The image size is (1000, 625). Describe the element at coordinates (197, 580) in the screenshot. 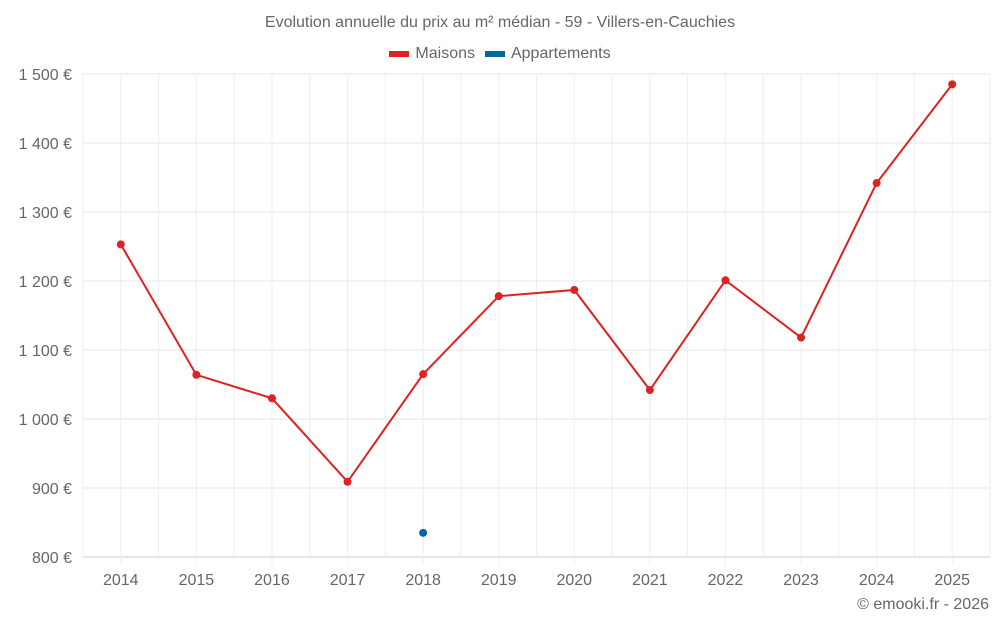

I see `x-tick-label: 2015` at that location.